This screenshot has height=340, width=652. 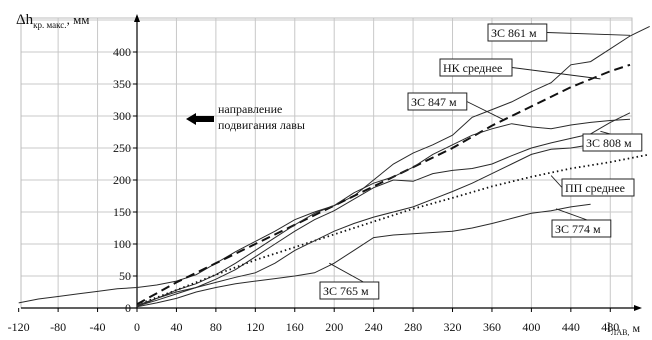 What do you see at coordinates (200, 119) in the screenshot?
I see `direction-arrow-icon` at bounding box center [200, 119].